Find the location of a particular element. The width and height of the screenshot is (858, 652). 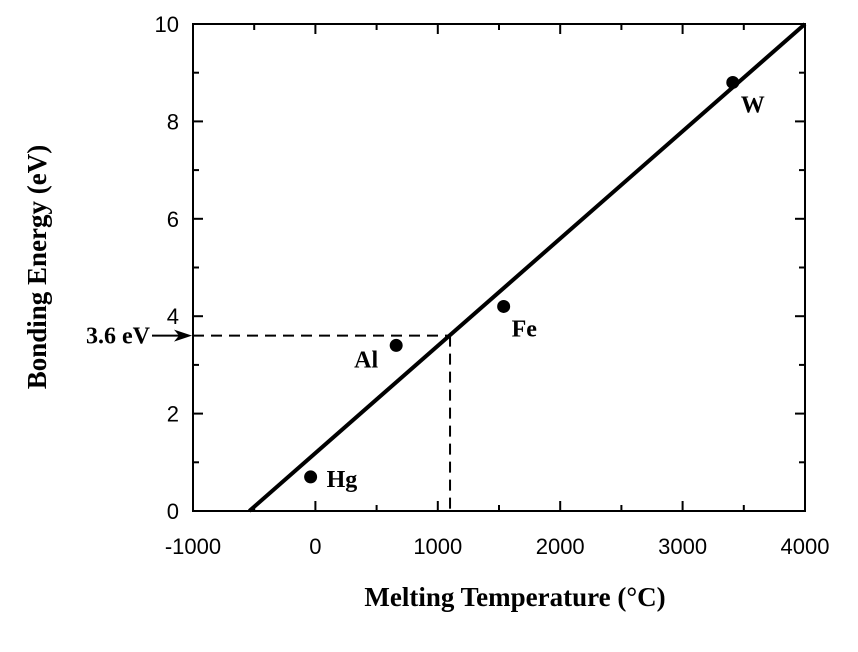

data-point-w is located at coordinates (733, 82).